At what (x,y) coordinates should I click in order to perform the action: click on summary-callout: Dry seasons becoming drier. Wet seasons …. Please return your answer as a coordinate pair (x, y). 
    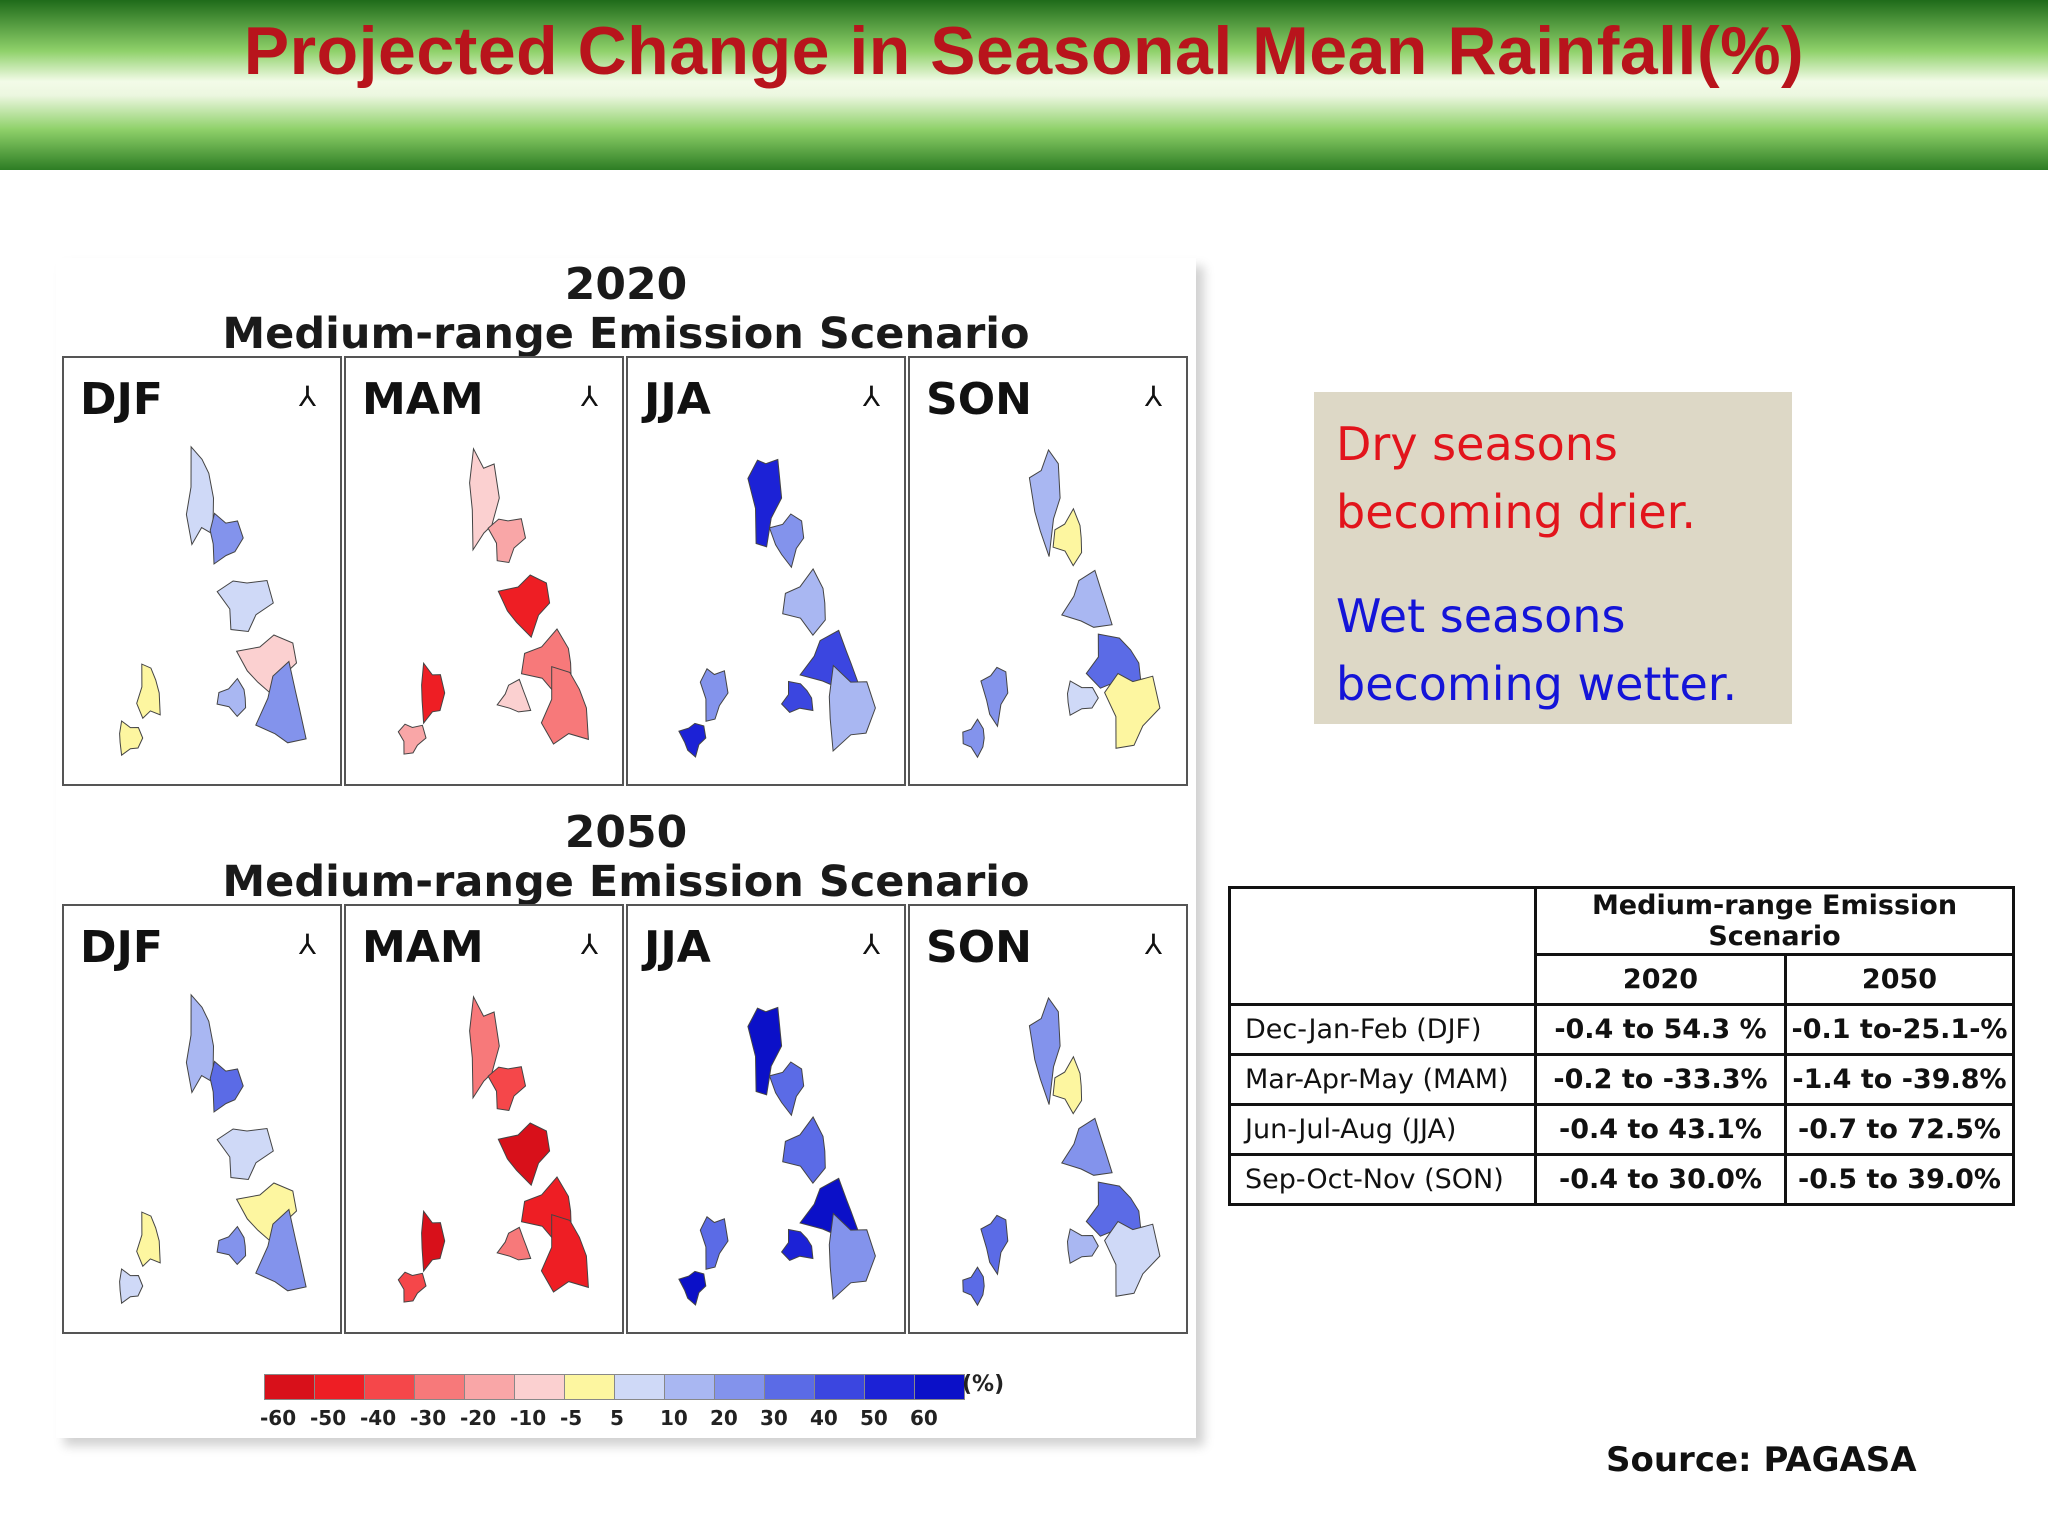
    Looking at the image, I should click on (1553, 558).